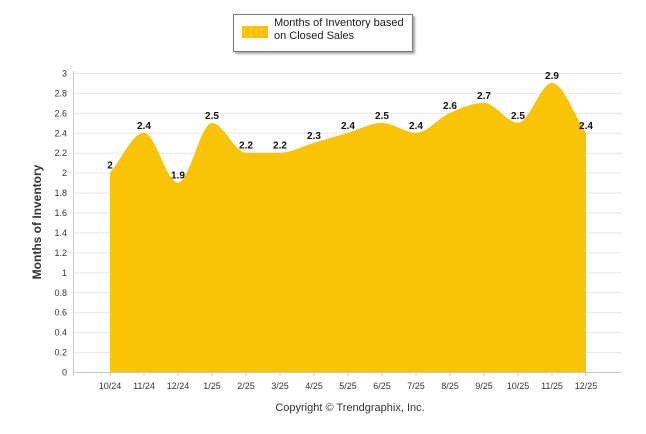 This screenshot has height=434, width=646. I want to click on y-axis-title: Months of Inventory, so click(37, 222).